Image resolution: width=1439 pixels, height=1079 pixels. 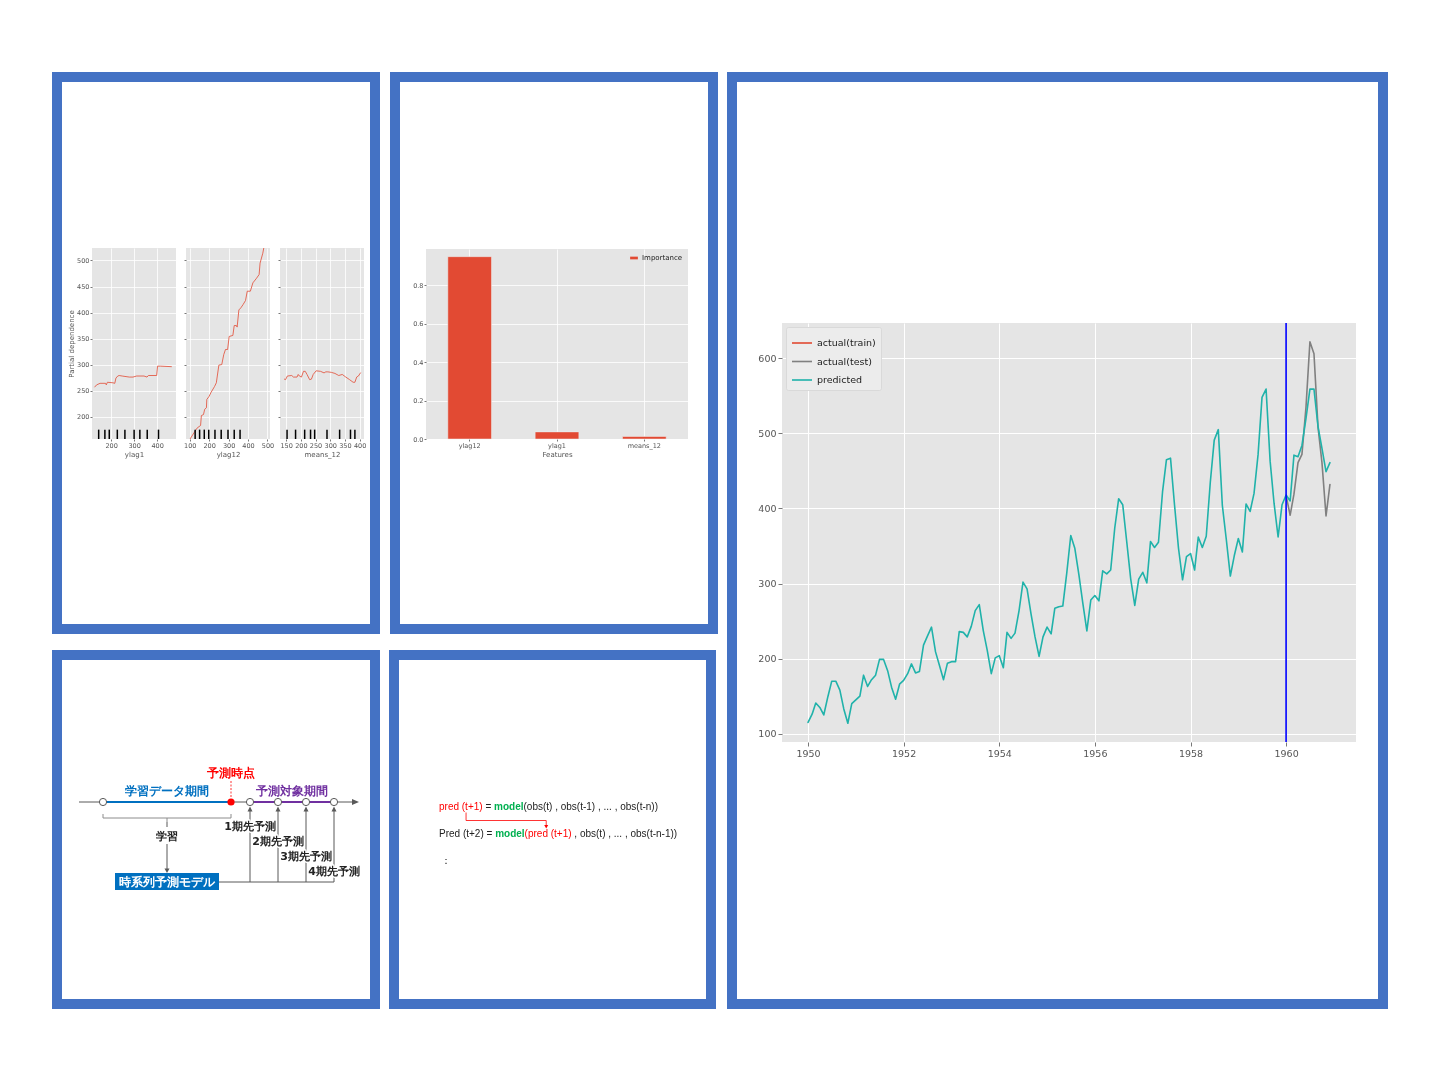 What do you see at coordinates (626, 833) in the screenshot?
I see `text: , obs(t) , ... , obs(t-n-1))` at bounding box center [626, 833].